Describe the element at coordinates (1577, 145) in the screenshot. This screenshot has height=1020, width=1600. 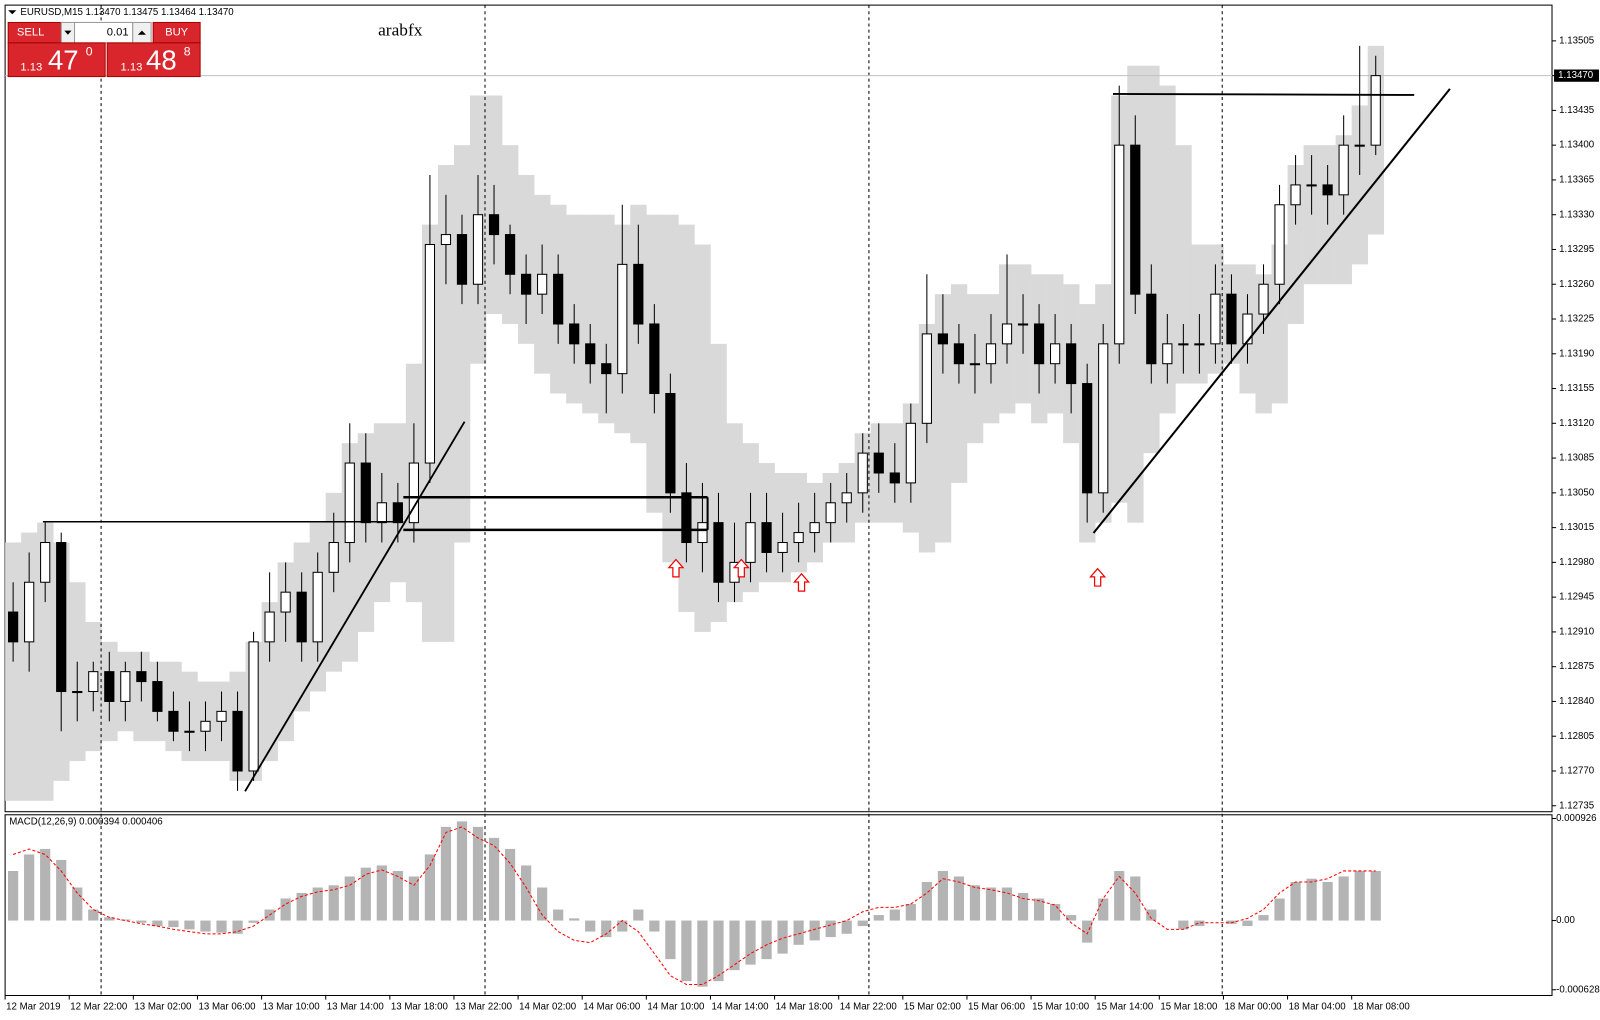
I see `y-tick-label: 1.13400` at that location.